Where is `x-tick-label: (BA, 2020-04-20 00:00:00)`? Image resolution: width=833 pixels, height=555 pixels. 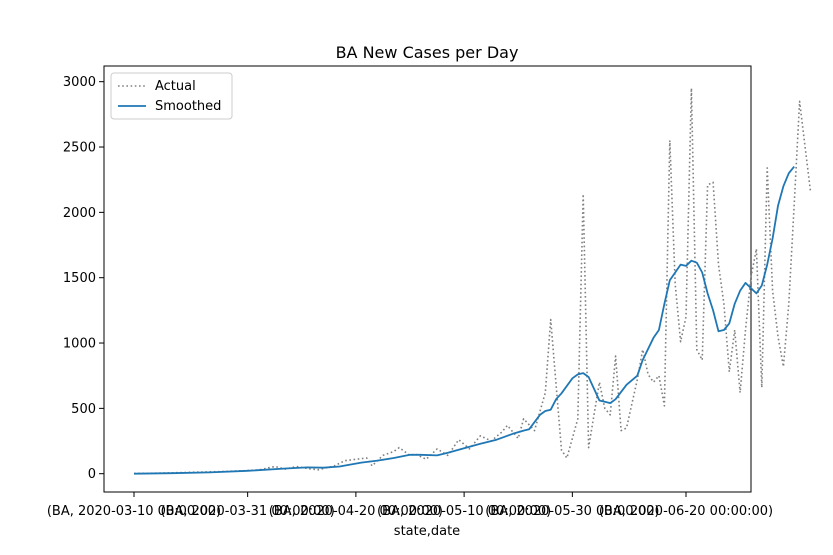 x-tick-label: (BA, 2020-04-20 00:00:00) is located at coordinates (356, 511).